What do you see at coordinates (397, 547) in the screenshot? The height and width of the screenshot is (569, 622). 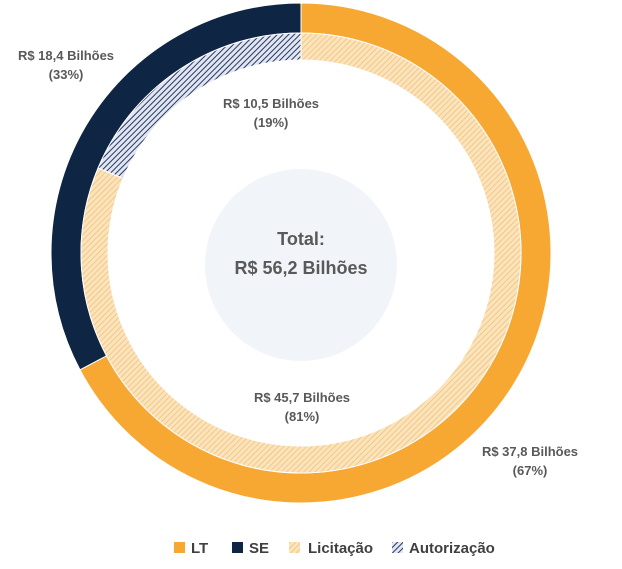 I see `legend-swatch-autorizacao` at bounding box center [397, 547].